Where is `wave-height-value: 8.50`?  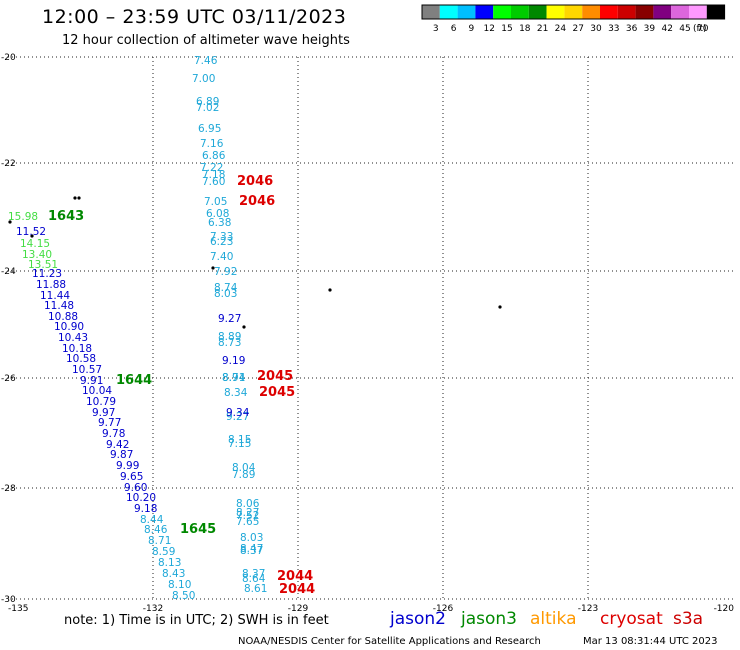
wave-height-value: 8.50 is located at coordinates (183, 596).